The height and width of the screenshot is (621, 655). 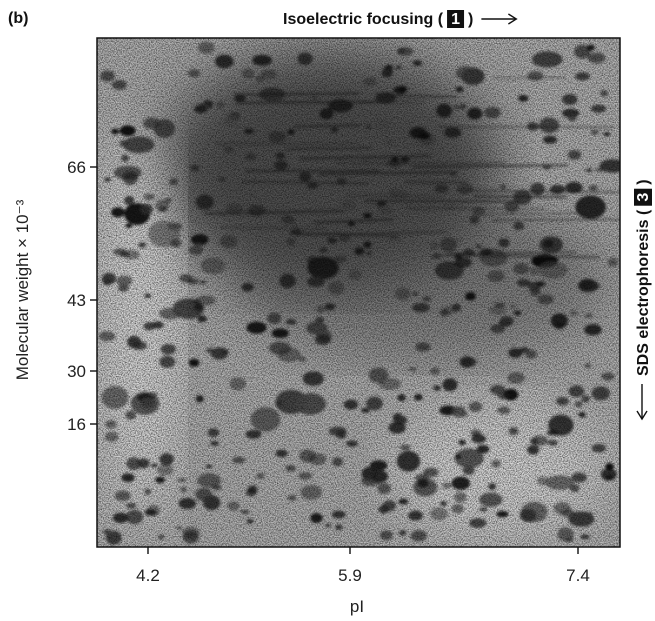 What do you see at coordinates (76, 300) in the screenshot?
I see `y-tick-label: 43` at bounding box center [76, 300].